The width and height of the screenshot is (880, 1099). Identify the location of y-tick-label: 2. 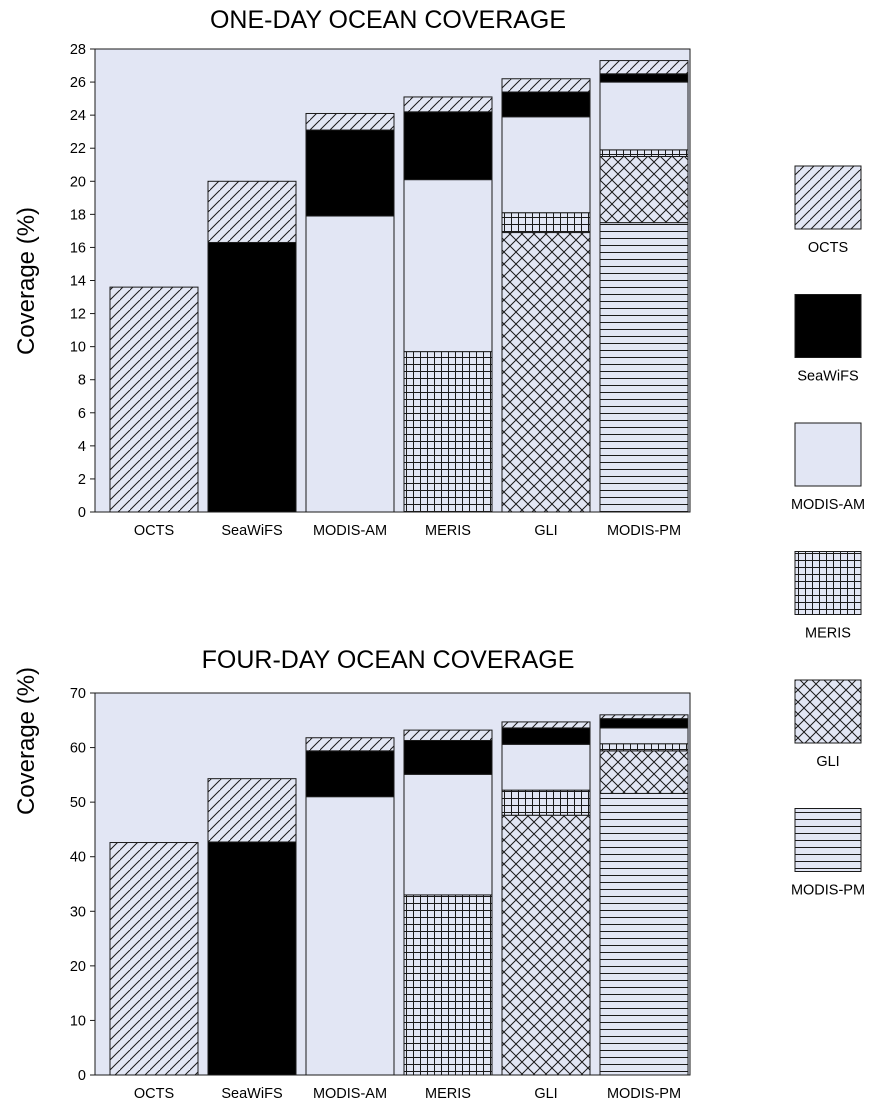
(82, 480).